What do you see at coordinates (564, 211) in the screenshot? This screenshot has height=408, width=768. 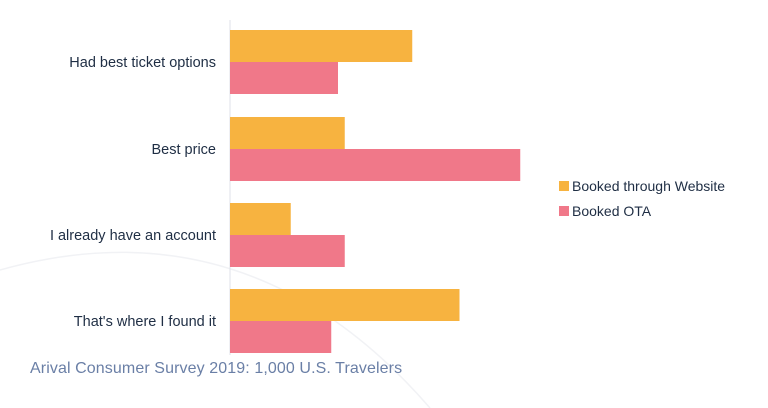 I see `legend-swatch-ota` at bounding box center [564, 211].